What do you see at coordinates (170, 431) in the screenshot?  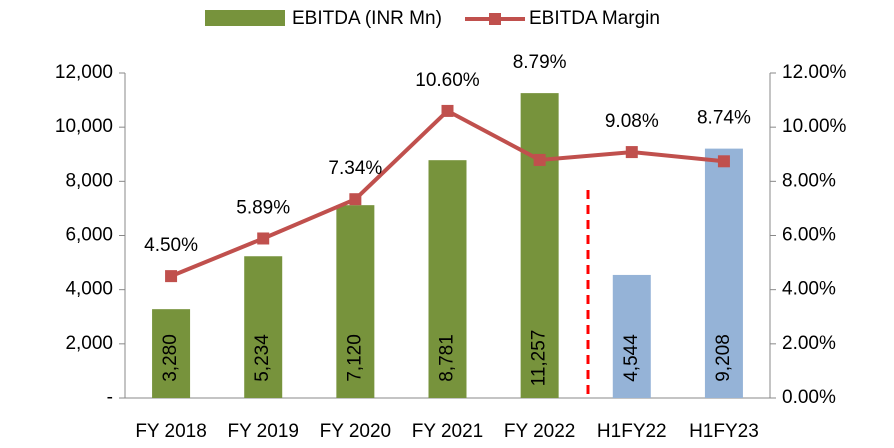 I see `x-tick-label: FY 2018` at bounding box center [170, 431].